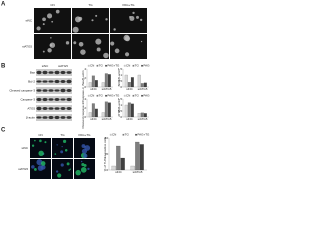 The width and height of the screenshot is (320, 240). Describe the element at coordinates (119, 108) in the screenshot. I see `y-axis-label: ATG5/β-actin` at that location.